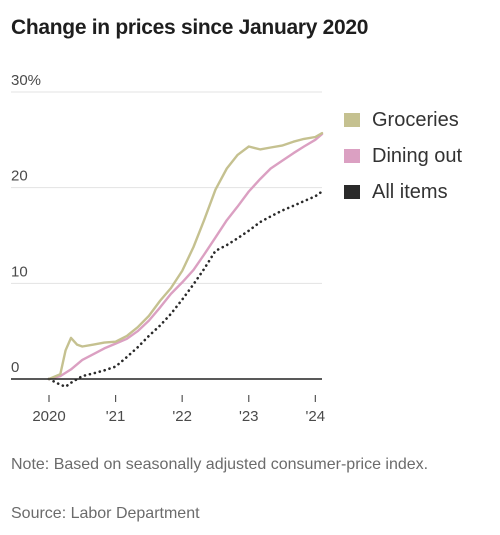 The image size is (500, 535). I want to click on y-tick-label-30: 30%, so click(26, 80).